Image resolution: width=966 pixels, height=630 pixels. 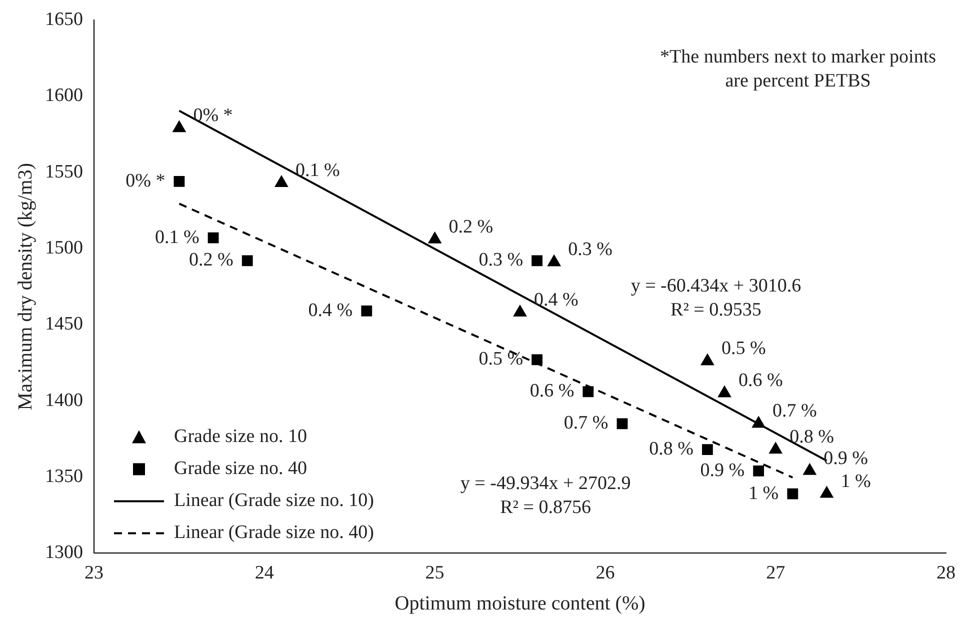 What do you see at coordinates (64, 400) in the screenshot?
I see `y-tick-label: 1400` at bounding box center [64, 400].